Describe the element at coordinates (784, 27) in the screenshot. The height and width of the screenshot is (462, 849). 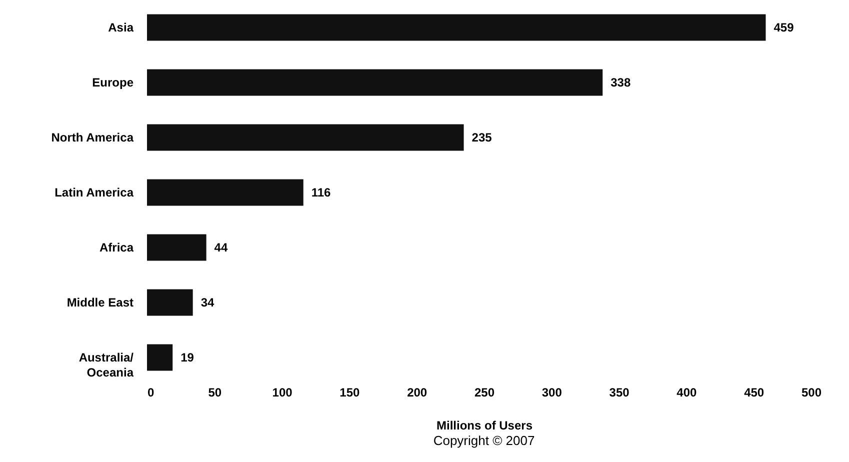
I see `data-label: 459` at that location.